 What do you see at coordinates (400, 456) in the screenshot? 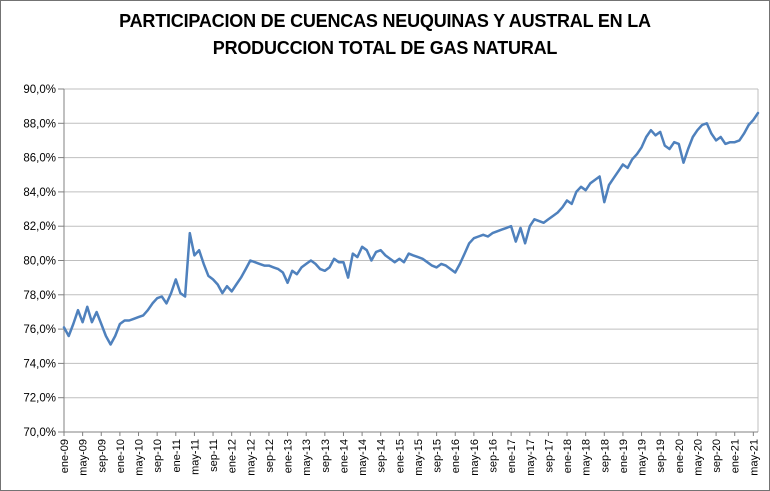
I see `x-tick-label: ene-15` at bounding box center [400, 456].